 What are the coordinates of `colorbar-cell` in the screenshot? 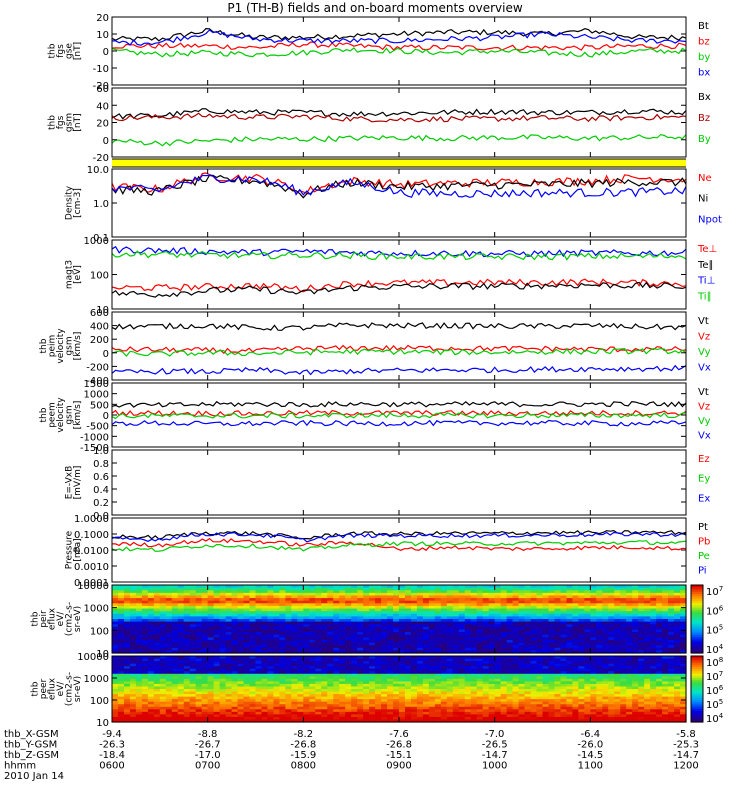 It's located at (697, 641).